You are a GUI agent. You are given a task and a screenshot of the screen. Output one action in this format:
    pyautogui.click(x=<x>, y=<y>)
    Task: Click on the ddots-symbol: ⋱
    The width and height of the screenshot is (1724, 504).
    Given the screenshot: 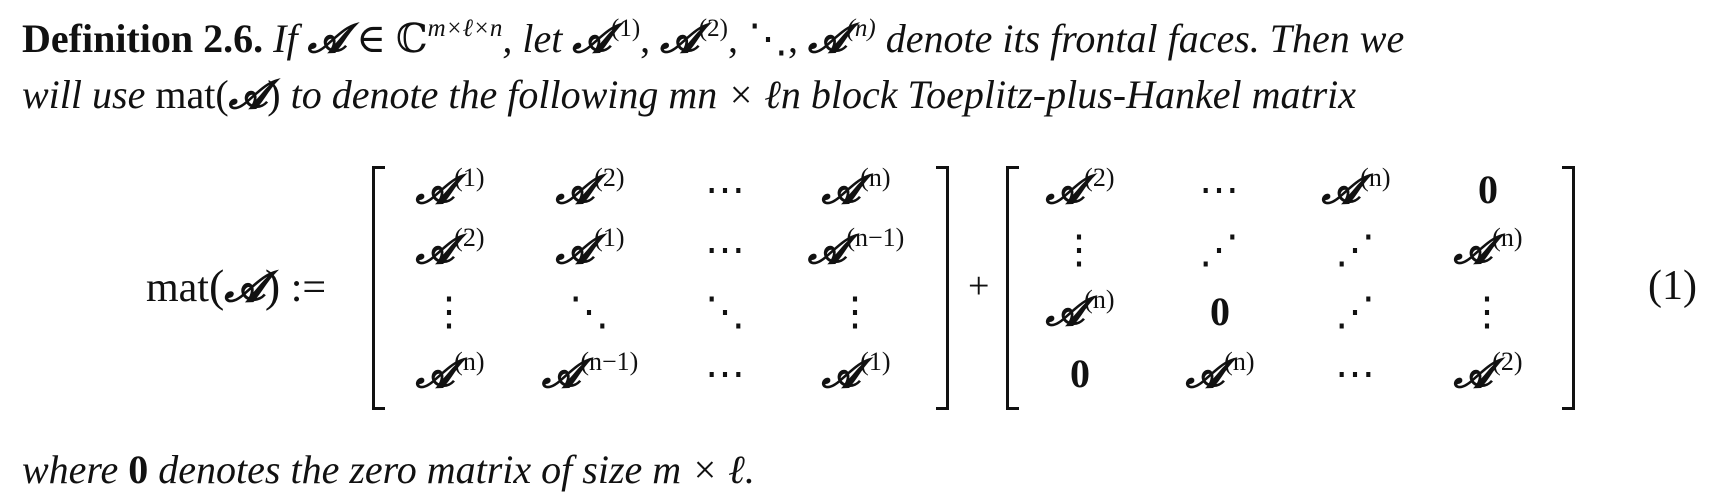 What is the action you would take?
    pyautogui.click(x=767, y=38)
    